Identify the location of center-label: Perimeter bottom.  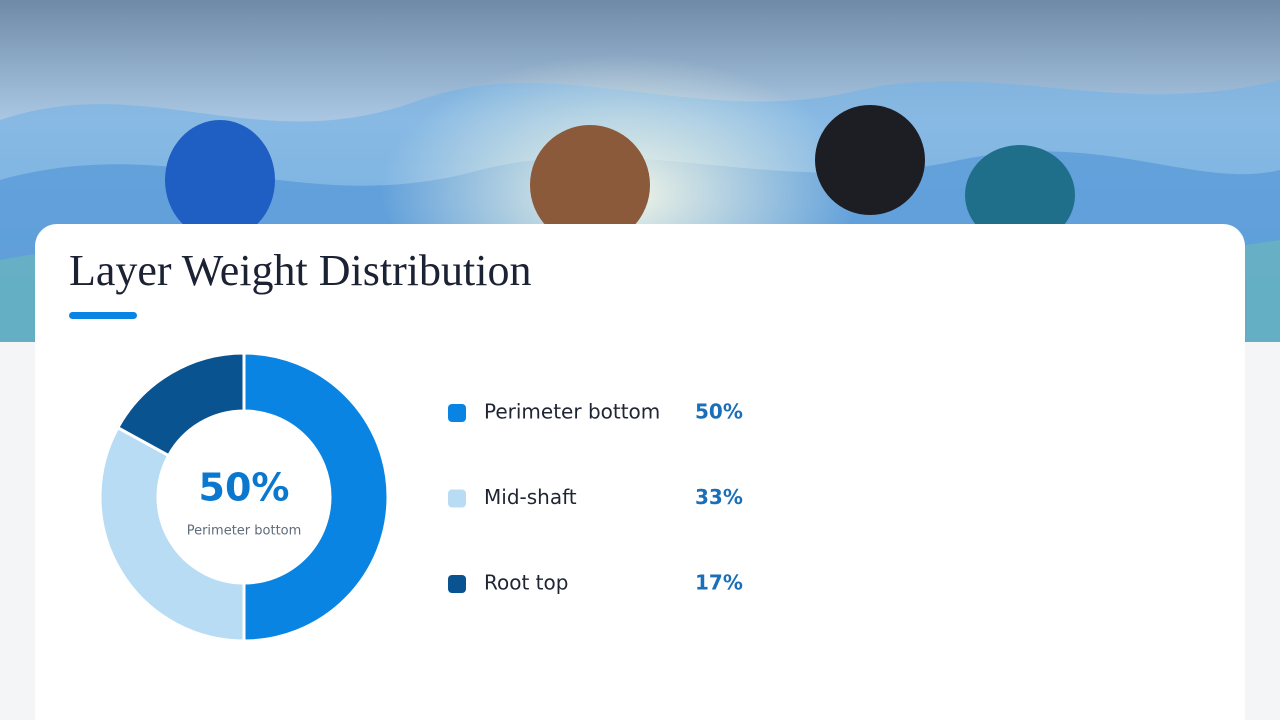
(244, 531).